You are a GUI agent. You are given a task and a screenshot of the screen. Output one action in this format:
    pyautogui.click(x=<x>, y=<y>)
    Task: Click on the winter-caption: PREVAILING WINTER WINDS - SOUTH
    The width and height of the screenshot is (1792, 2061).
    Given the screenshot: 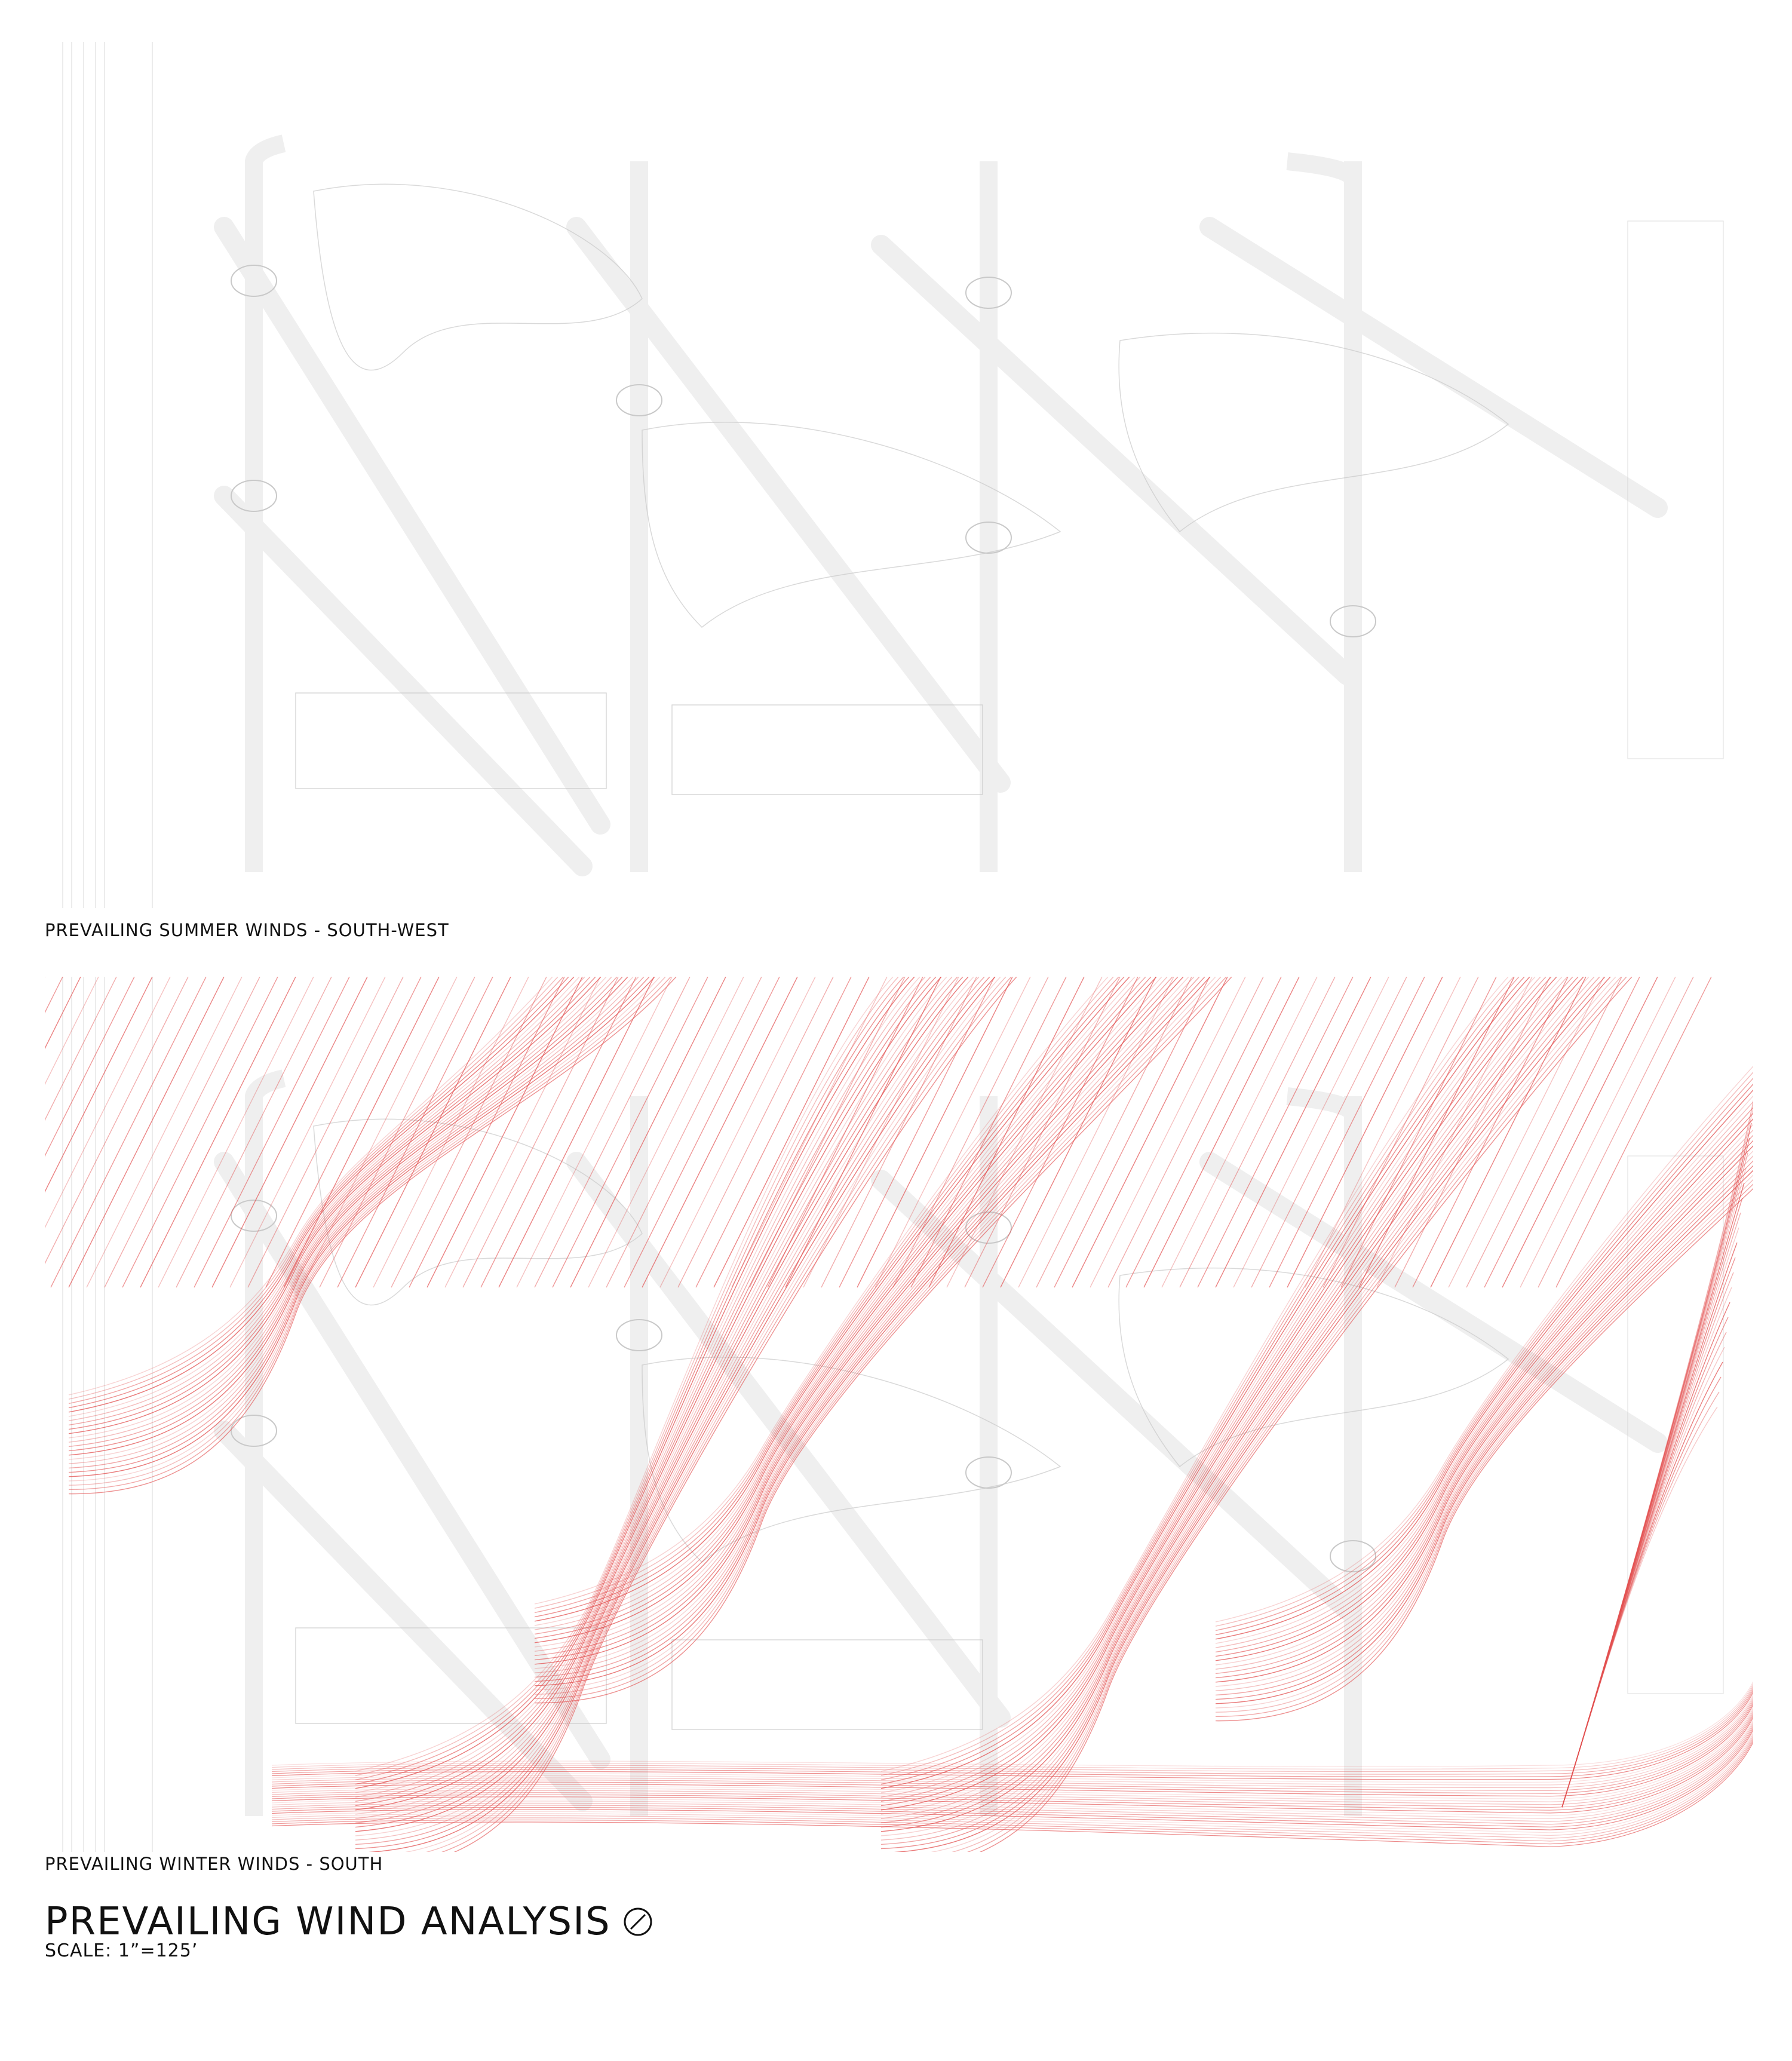 What is the action you would take?
    pyautogui.click(x=214, y=1864)
    